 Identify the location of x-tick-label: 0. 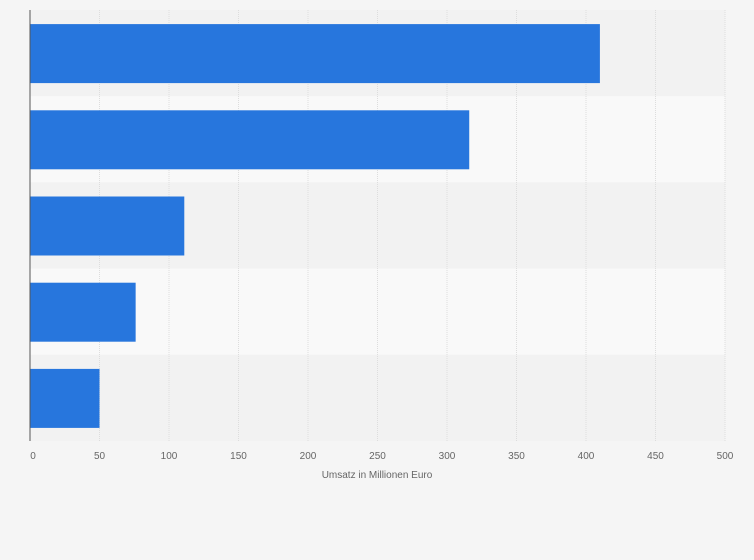
(33, 456).